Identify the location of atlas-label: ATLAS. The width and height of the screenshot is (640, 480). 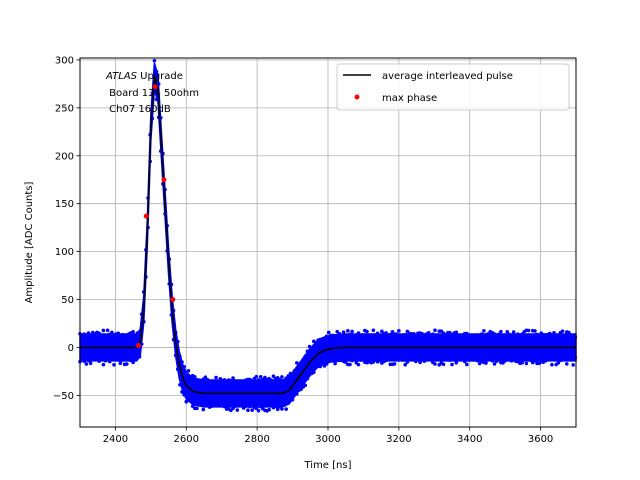
(121, 76).